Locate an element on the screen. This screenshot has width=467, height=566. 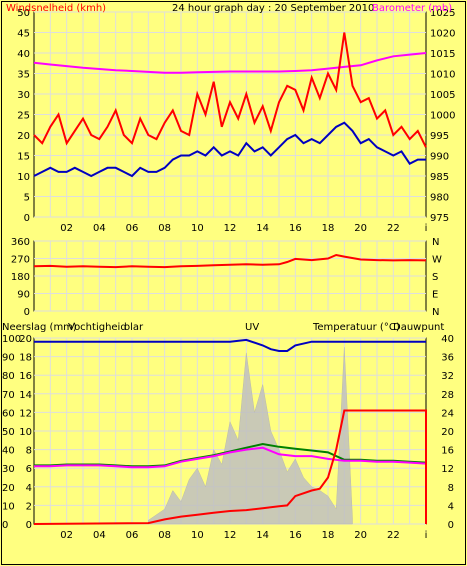
wind-x-tick-label: 04 is located at coordinates (99, 228).